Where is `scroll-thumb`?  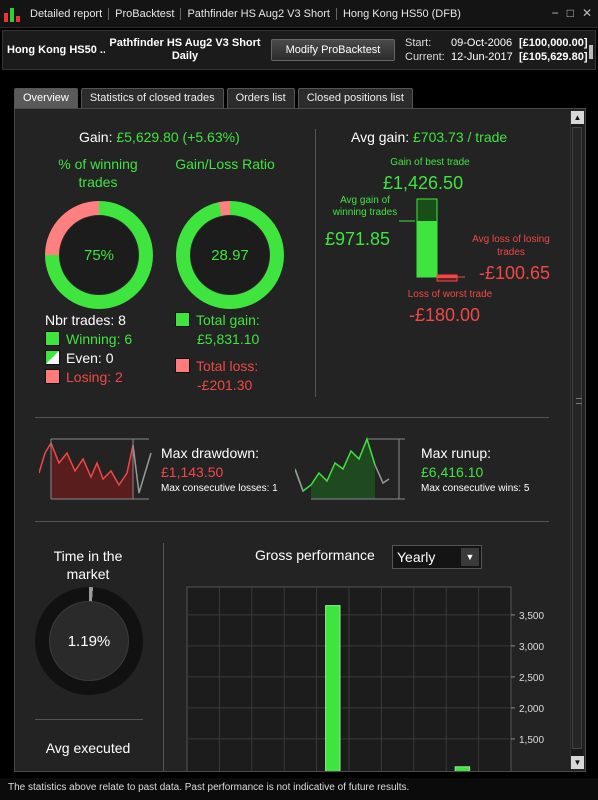 scroll-thumb is located at coordinates (577, 438).